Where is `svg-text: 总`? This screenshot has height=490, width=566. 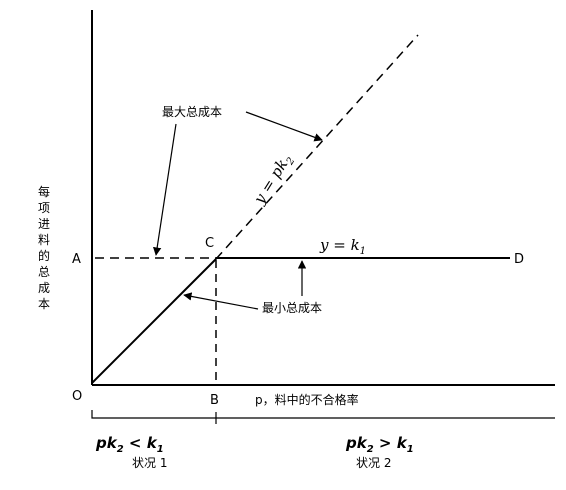
svg-text: 总 is located at coordinates (44, 272).